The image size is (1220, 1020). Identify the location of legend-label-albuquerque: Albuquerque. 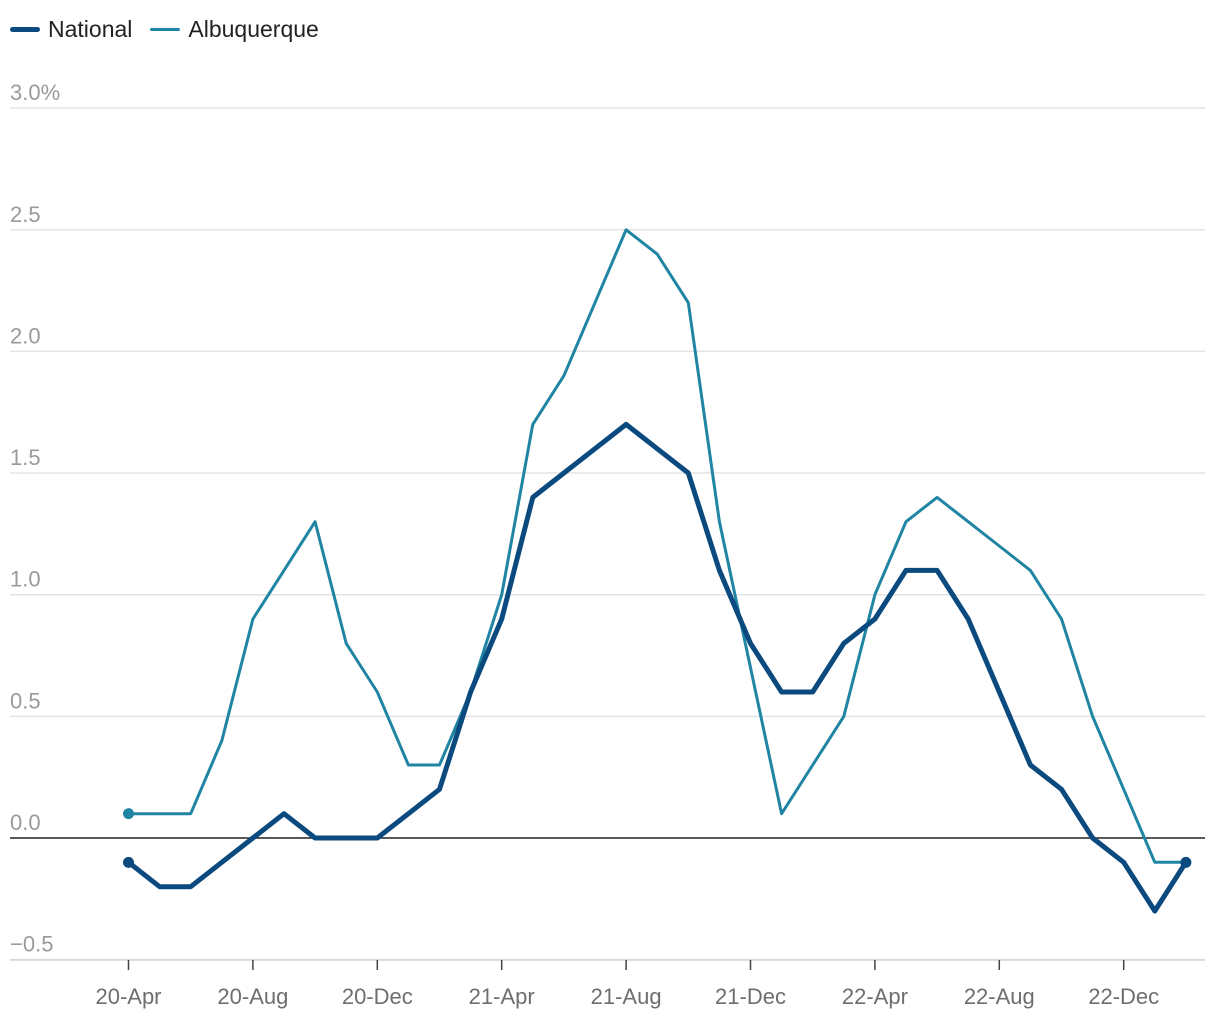
(253, 29).